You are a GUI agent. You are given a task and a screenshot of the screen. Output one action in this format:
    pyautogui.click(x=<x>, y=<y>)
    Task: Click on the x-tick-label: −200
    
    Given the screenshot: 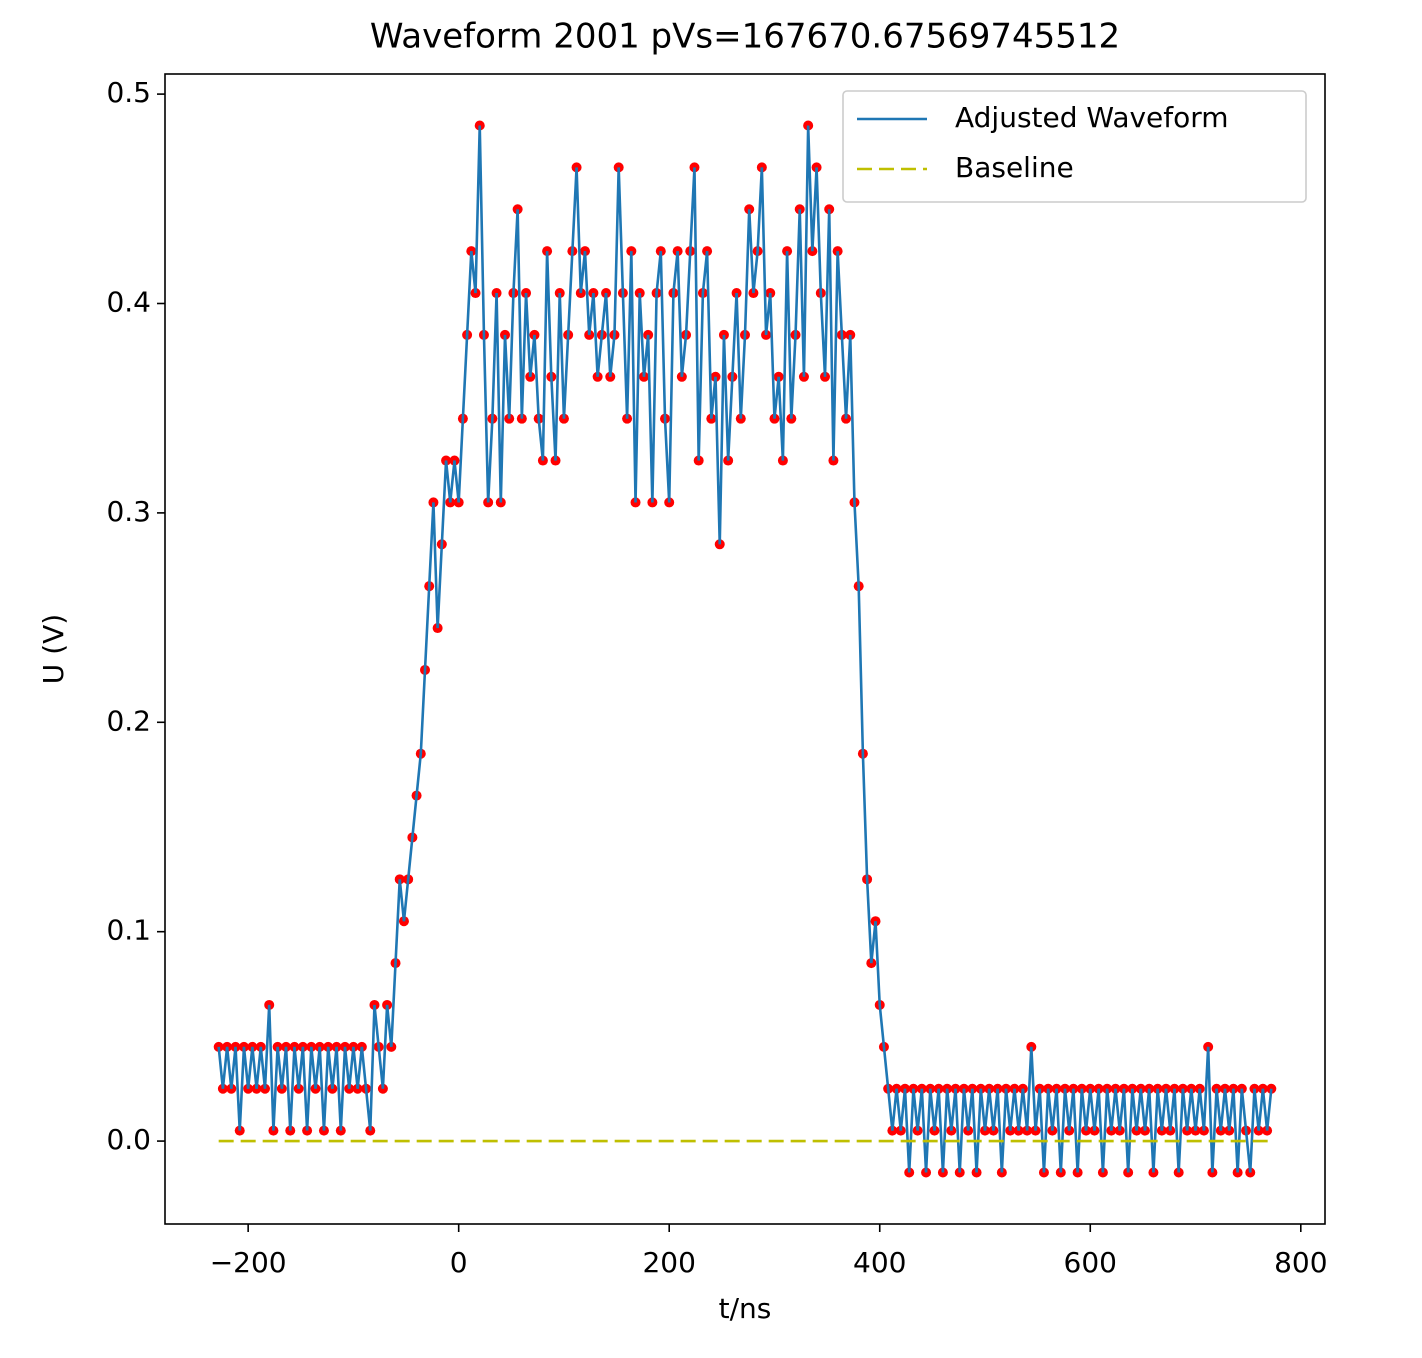 What is the action you would take?
    pyautogui.click(x=248, y=1262)
    